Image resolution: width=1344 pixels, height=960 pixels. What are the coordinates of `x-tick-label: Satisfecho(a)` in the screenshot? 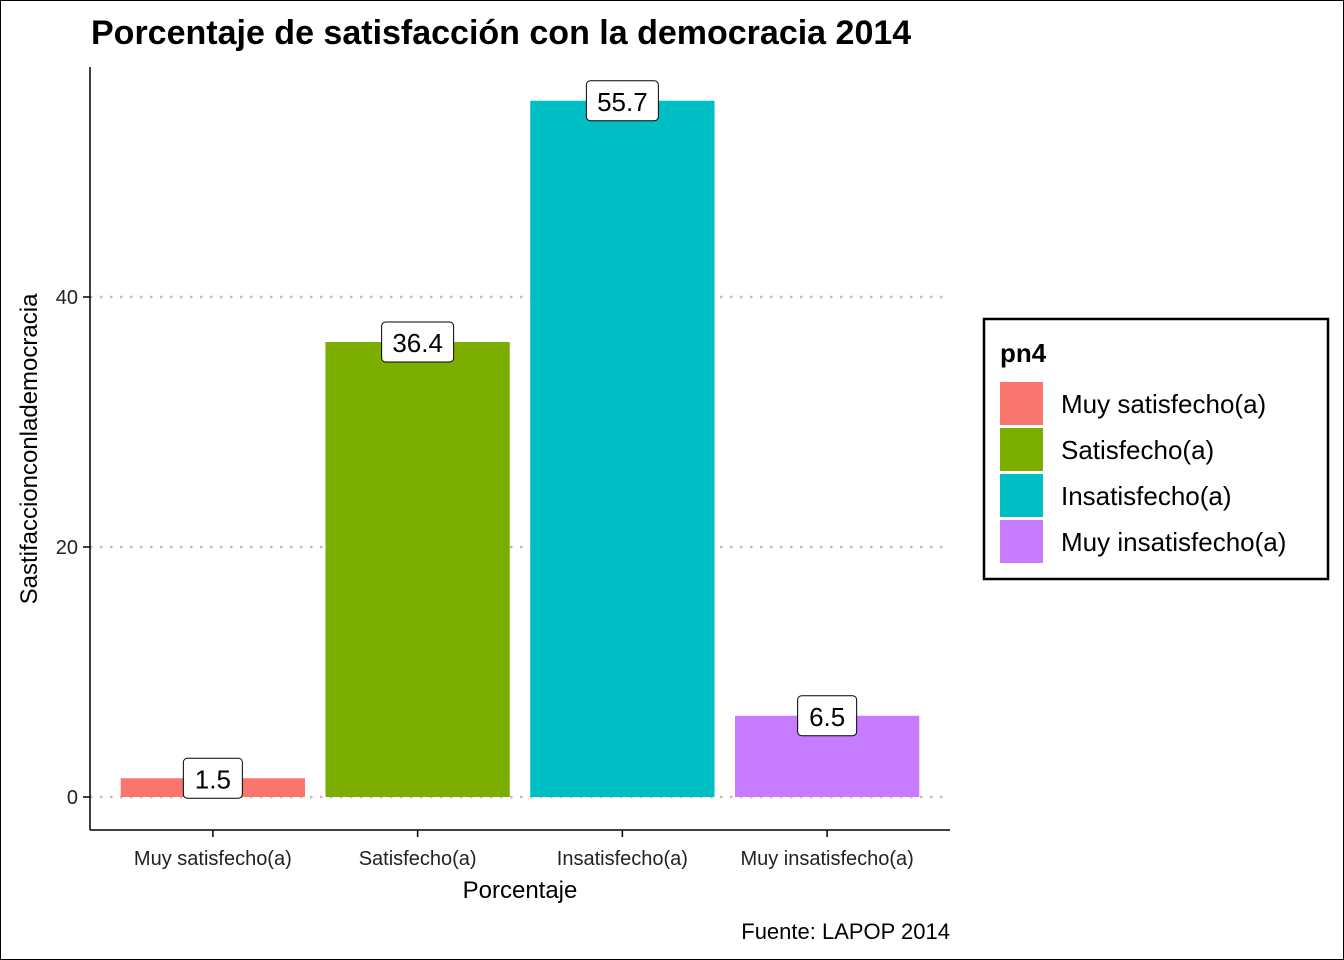 It's located at (418, 859).